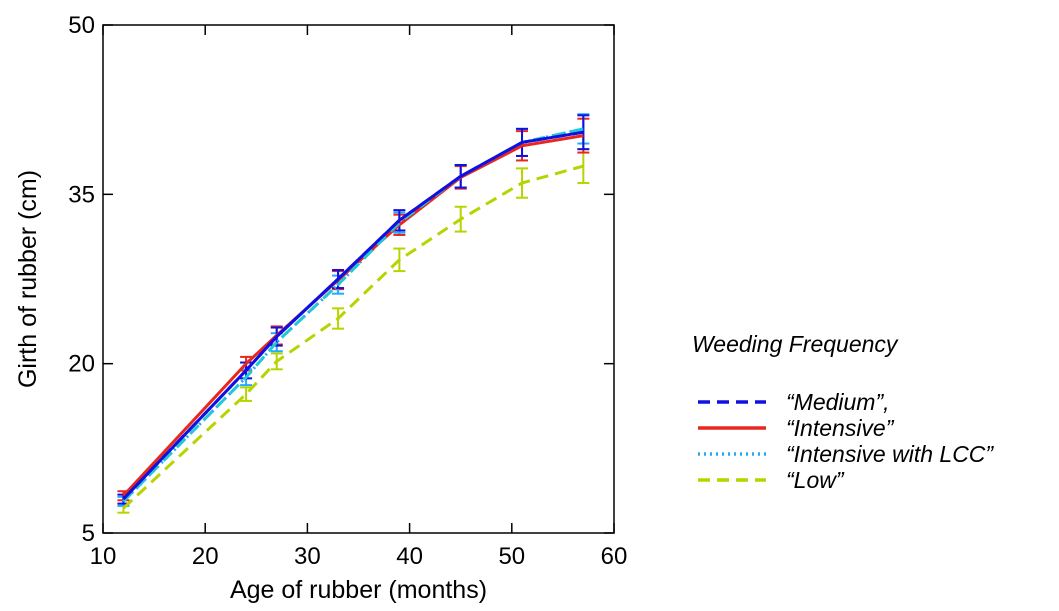  Describe the element at coordinates (840, 428) in the screenshot. I see `legend-entry-1: “Intensive”` at that location.